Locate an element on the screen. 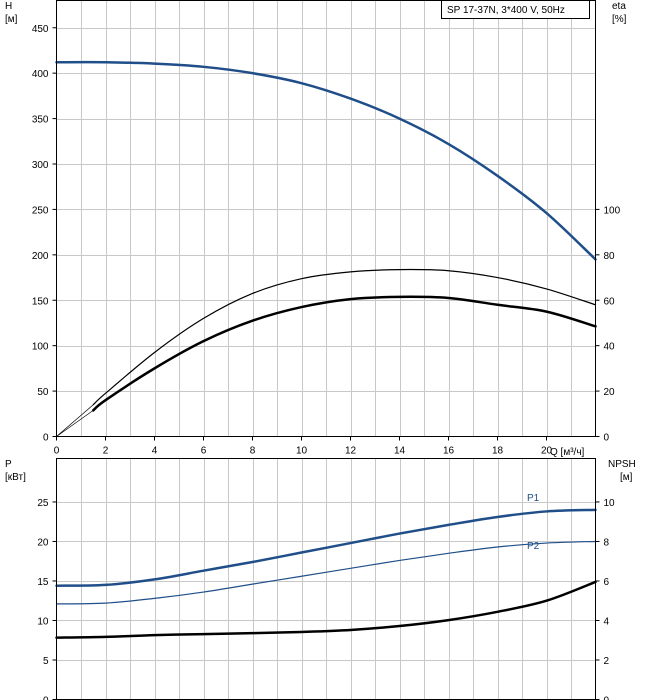 The image size is (658, 700). power-axis-unit: [кВт] is located at coordinates (15, 477).